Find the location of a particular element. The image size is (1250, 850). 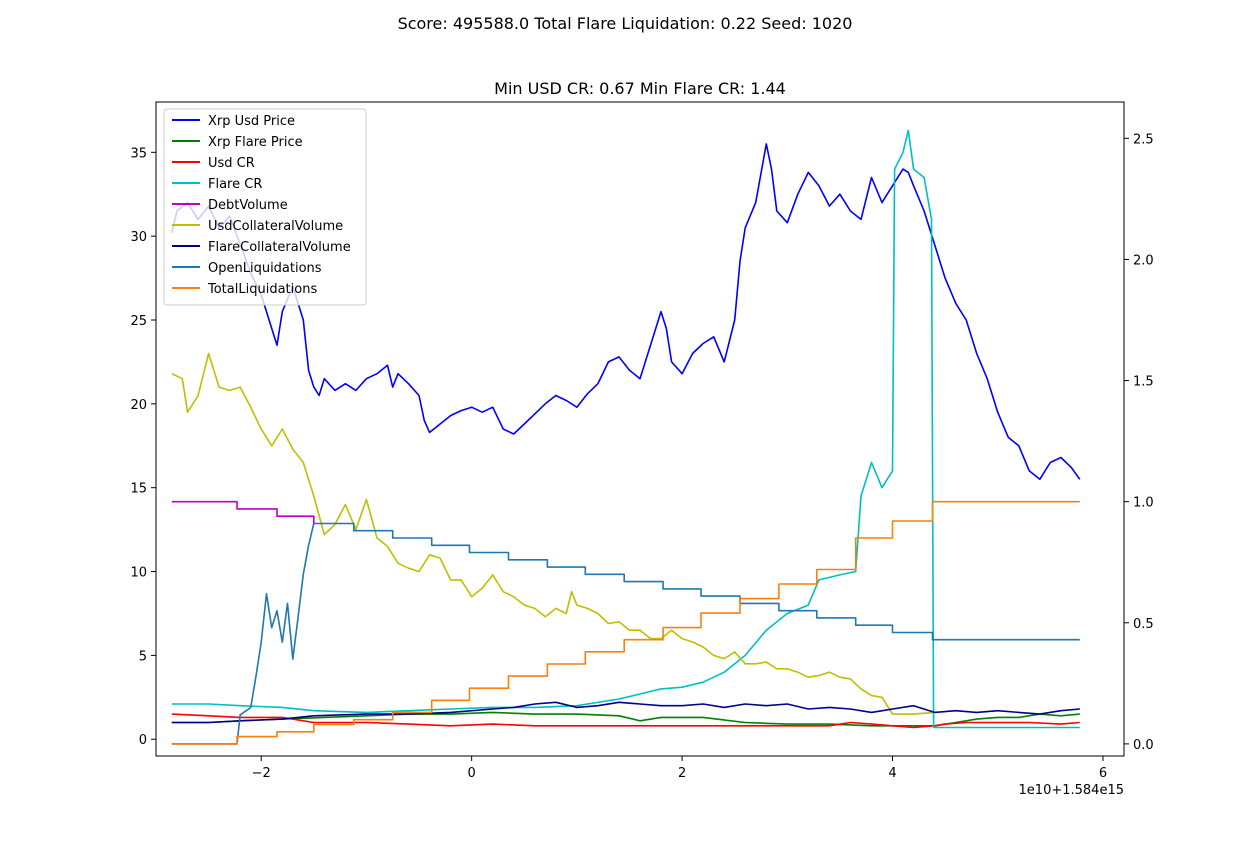

series-line-usd-cr is located at coordinates (625, 721).